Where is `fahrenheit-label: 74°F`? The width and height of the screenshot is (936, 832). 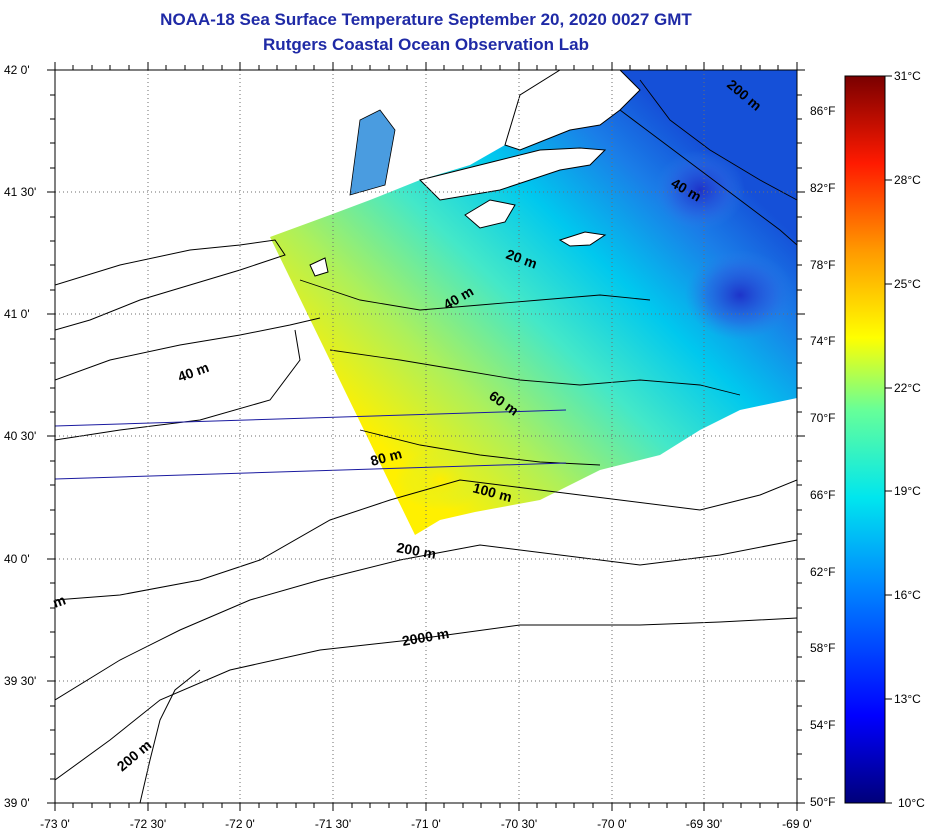
fahrenheit-label: 74°F is located at coordinates (822, 341).